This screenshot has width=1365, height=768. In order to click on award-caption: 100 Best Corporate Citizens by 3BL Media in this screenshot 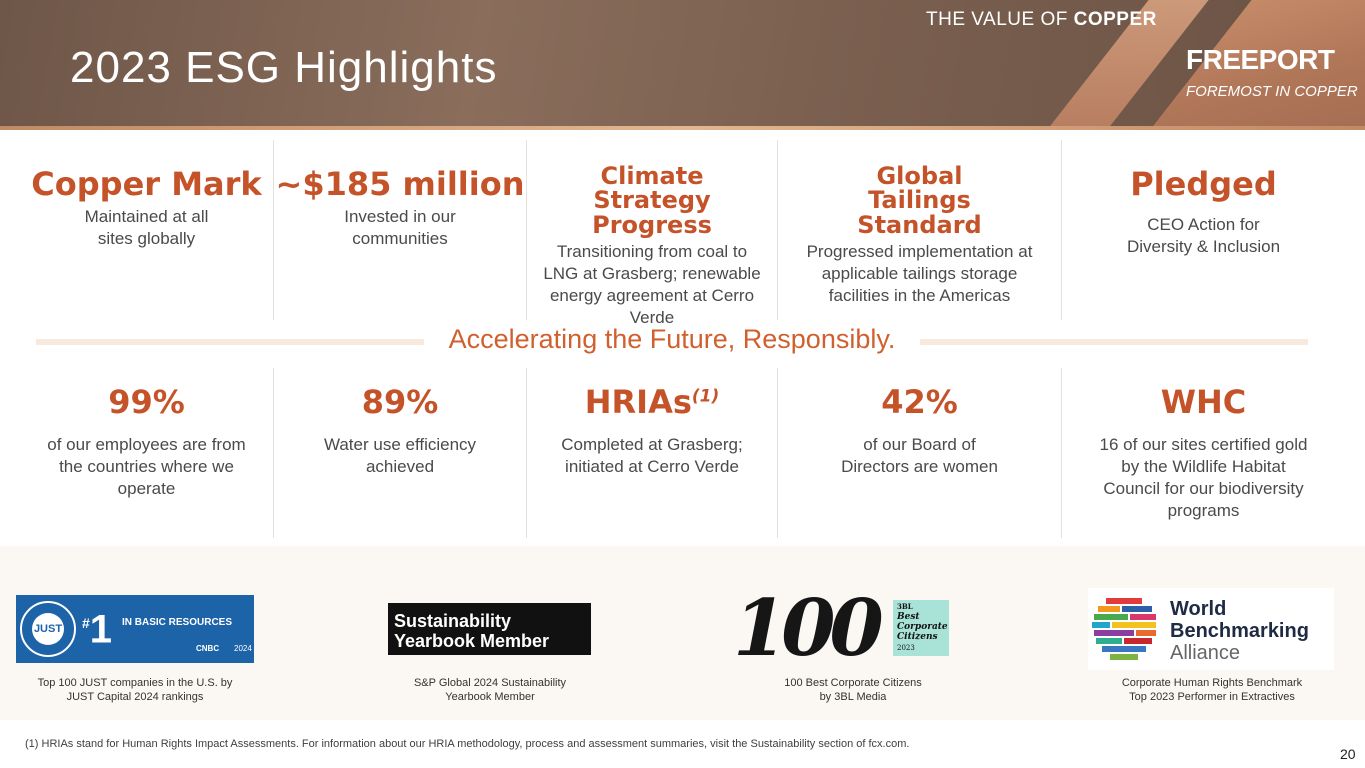, I will do `click(853, 690)`.